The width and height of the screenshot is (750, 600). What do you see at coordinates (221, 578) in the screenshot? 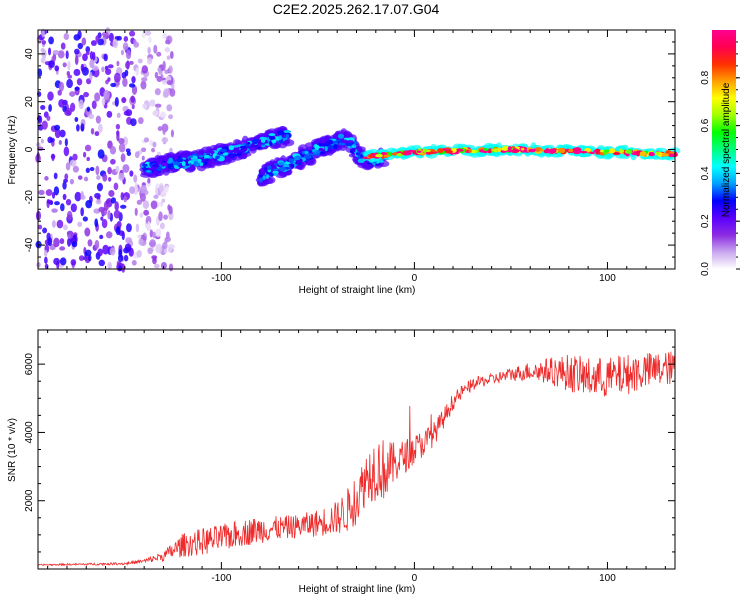
I see `x-tick-label: -100` at bounding box center [221, 578].